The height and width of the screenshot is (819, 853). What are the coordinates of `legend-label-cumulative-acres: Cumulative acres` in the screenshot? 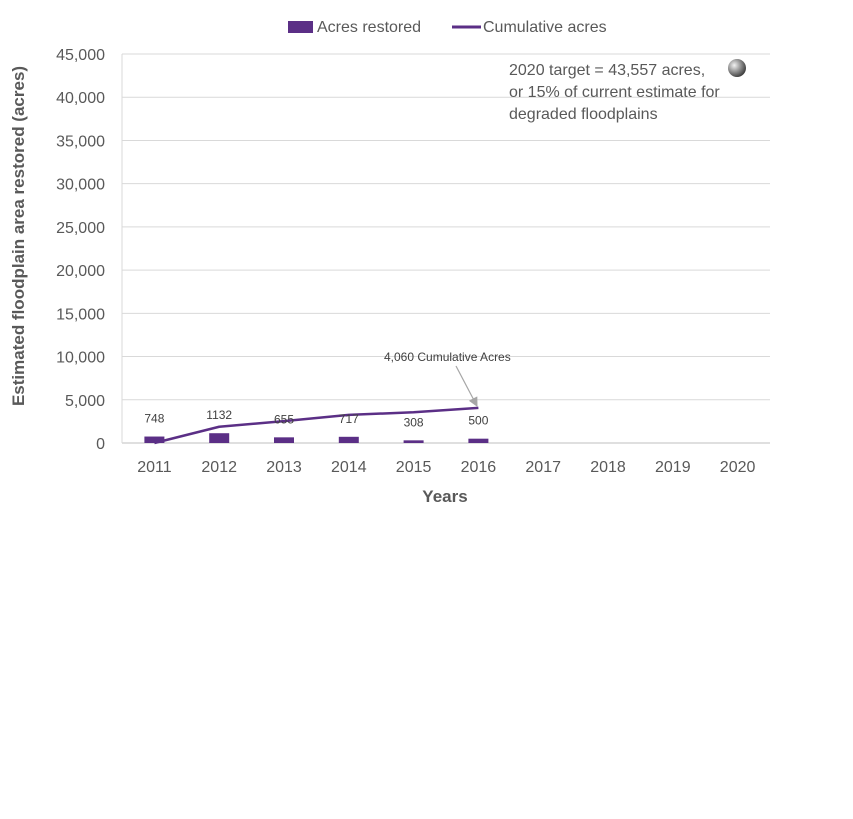 It's located at (545, 27).